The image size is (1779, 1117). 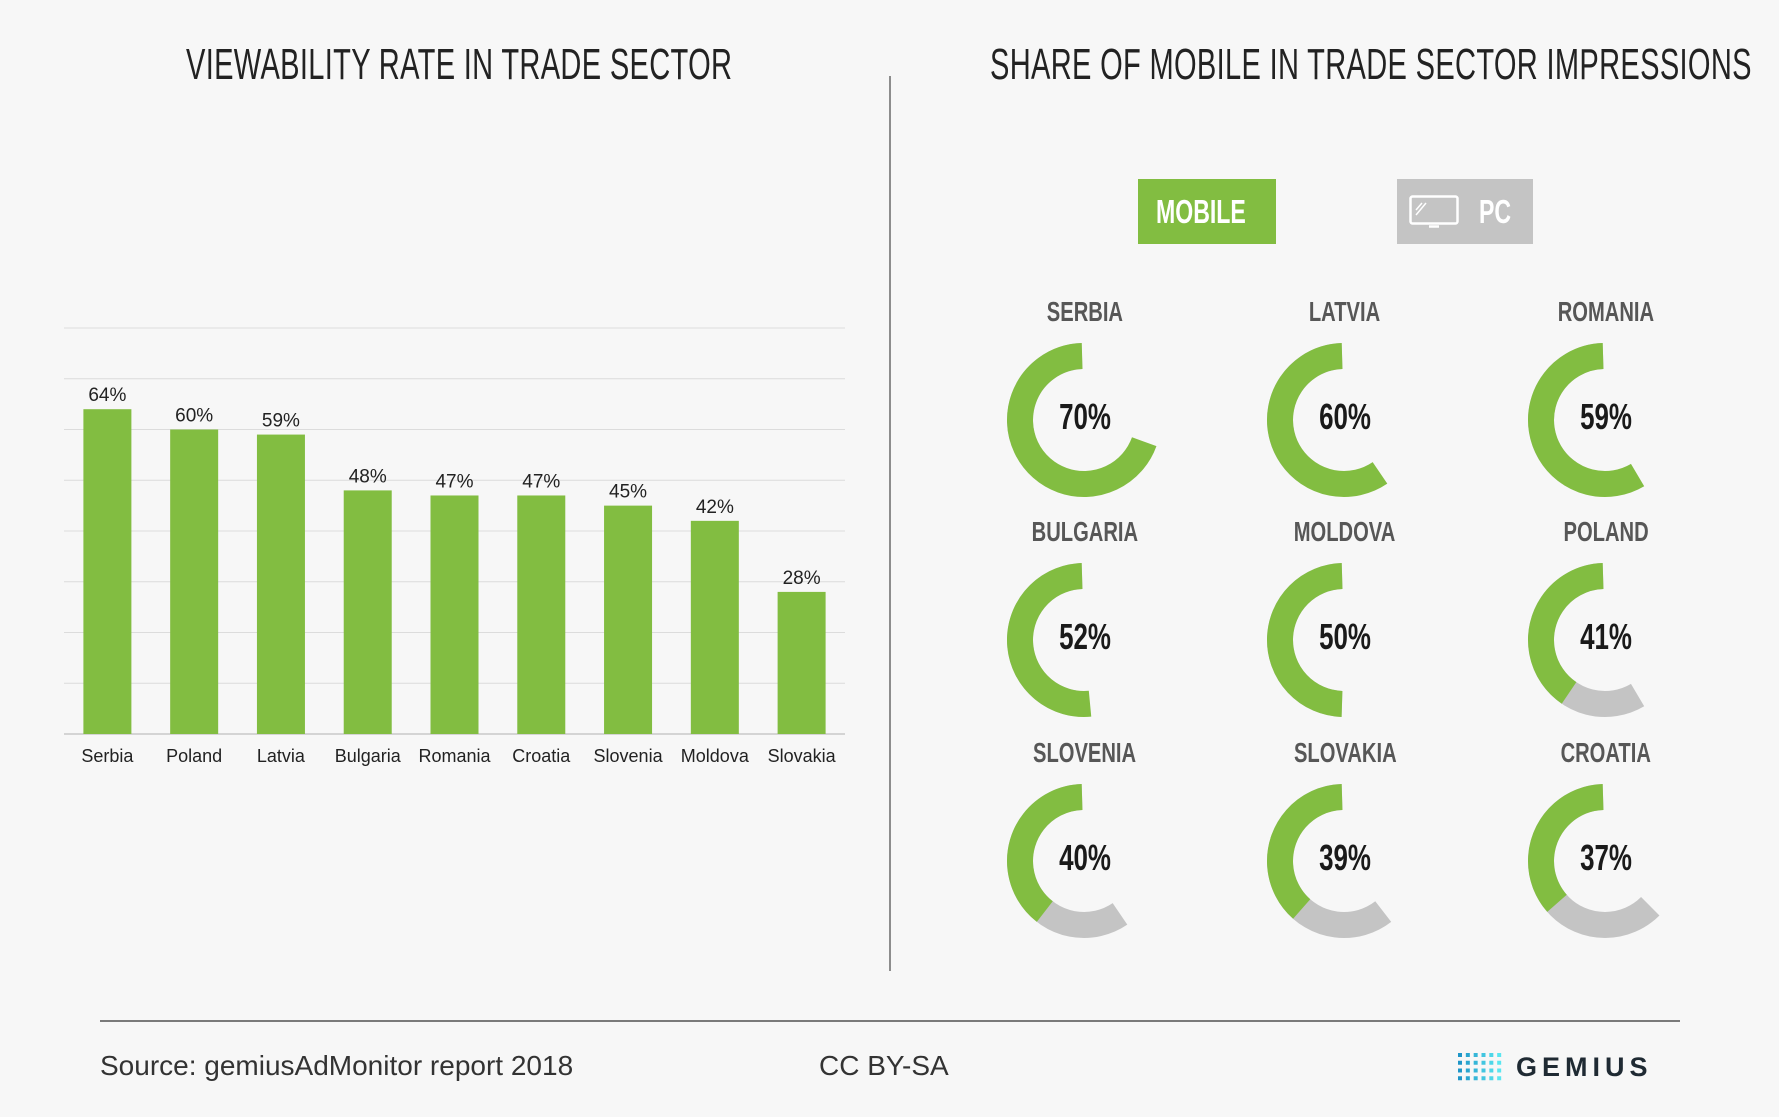 What do you see at coordinates (802, 756) in the screenshot?
I see `category-label: Slovakia` at bounding box center [802, 756].